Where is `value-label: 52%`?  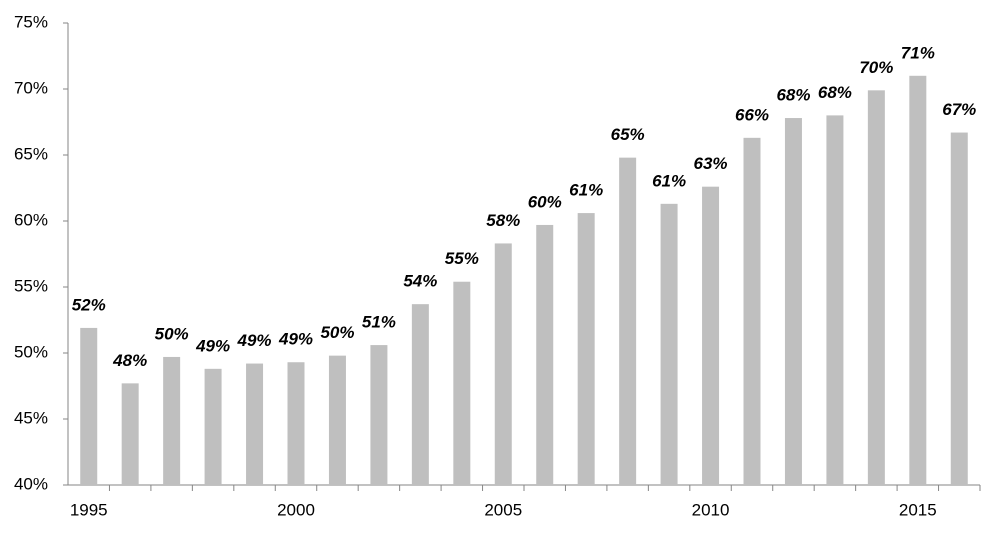
value-label: 52% is located at coordinates (89, 304).